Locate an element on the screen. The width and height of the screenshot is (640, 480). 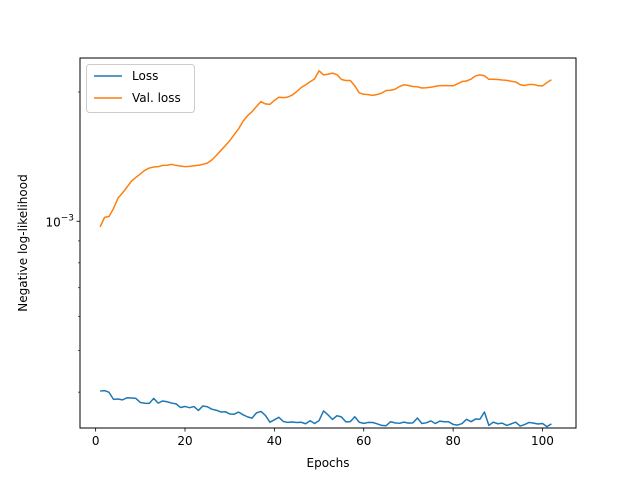
x-tick-label: 60 is located at coordinates (363, 441).